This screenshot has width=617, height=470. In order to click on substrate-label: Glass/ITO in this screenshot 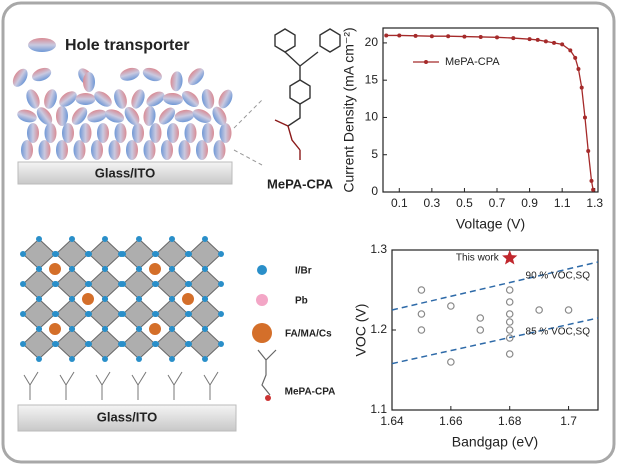, I will do `click(125, 172)`.